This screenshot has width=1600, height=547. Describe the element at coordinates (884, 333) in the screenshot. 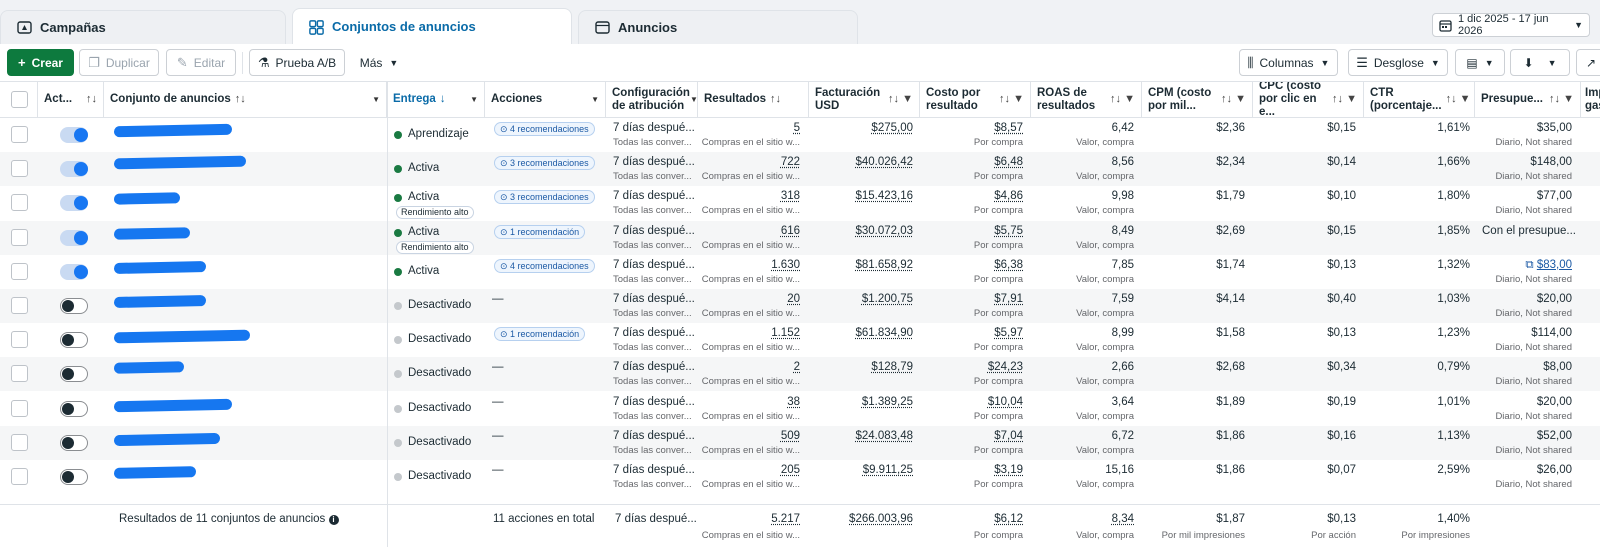

I see `billing-value: $61.834,90` at that location.